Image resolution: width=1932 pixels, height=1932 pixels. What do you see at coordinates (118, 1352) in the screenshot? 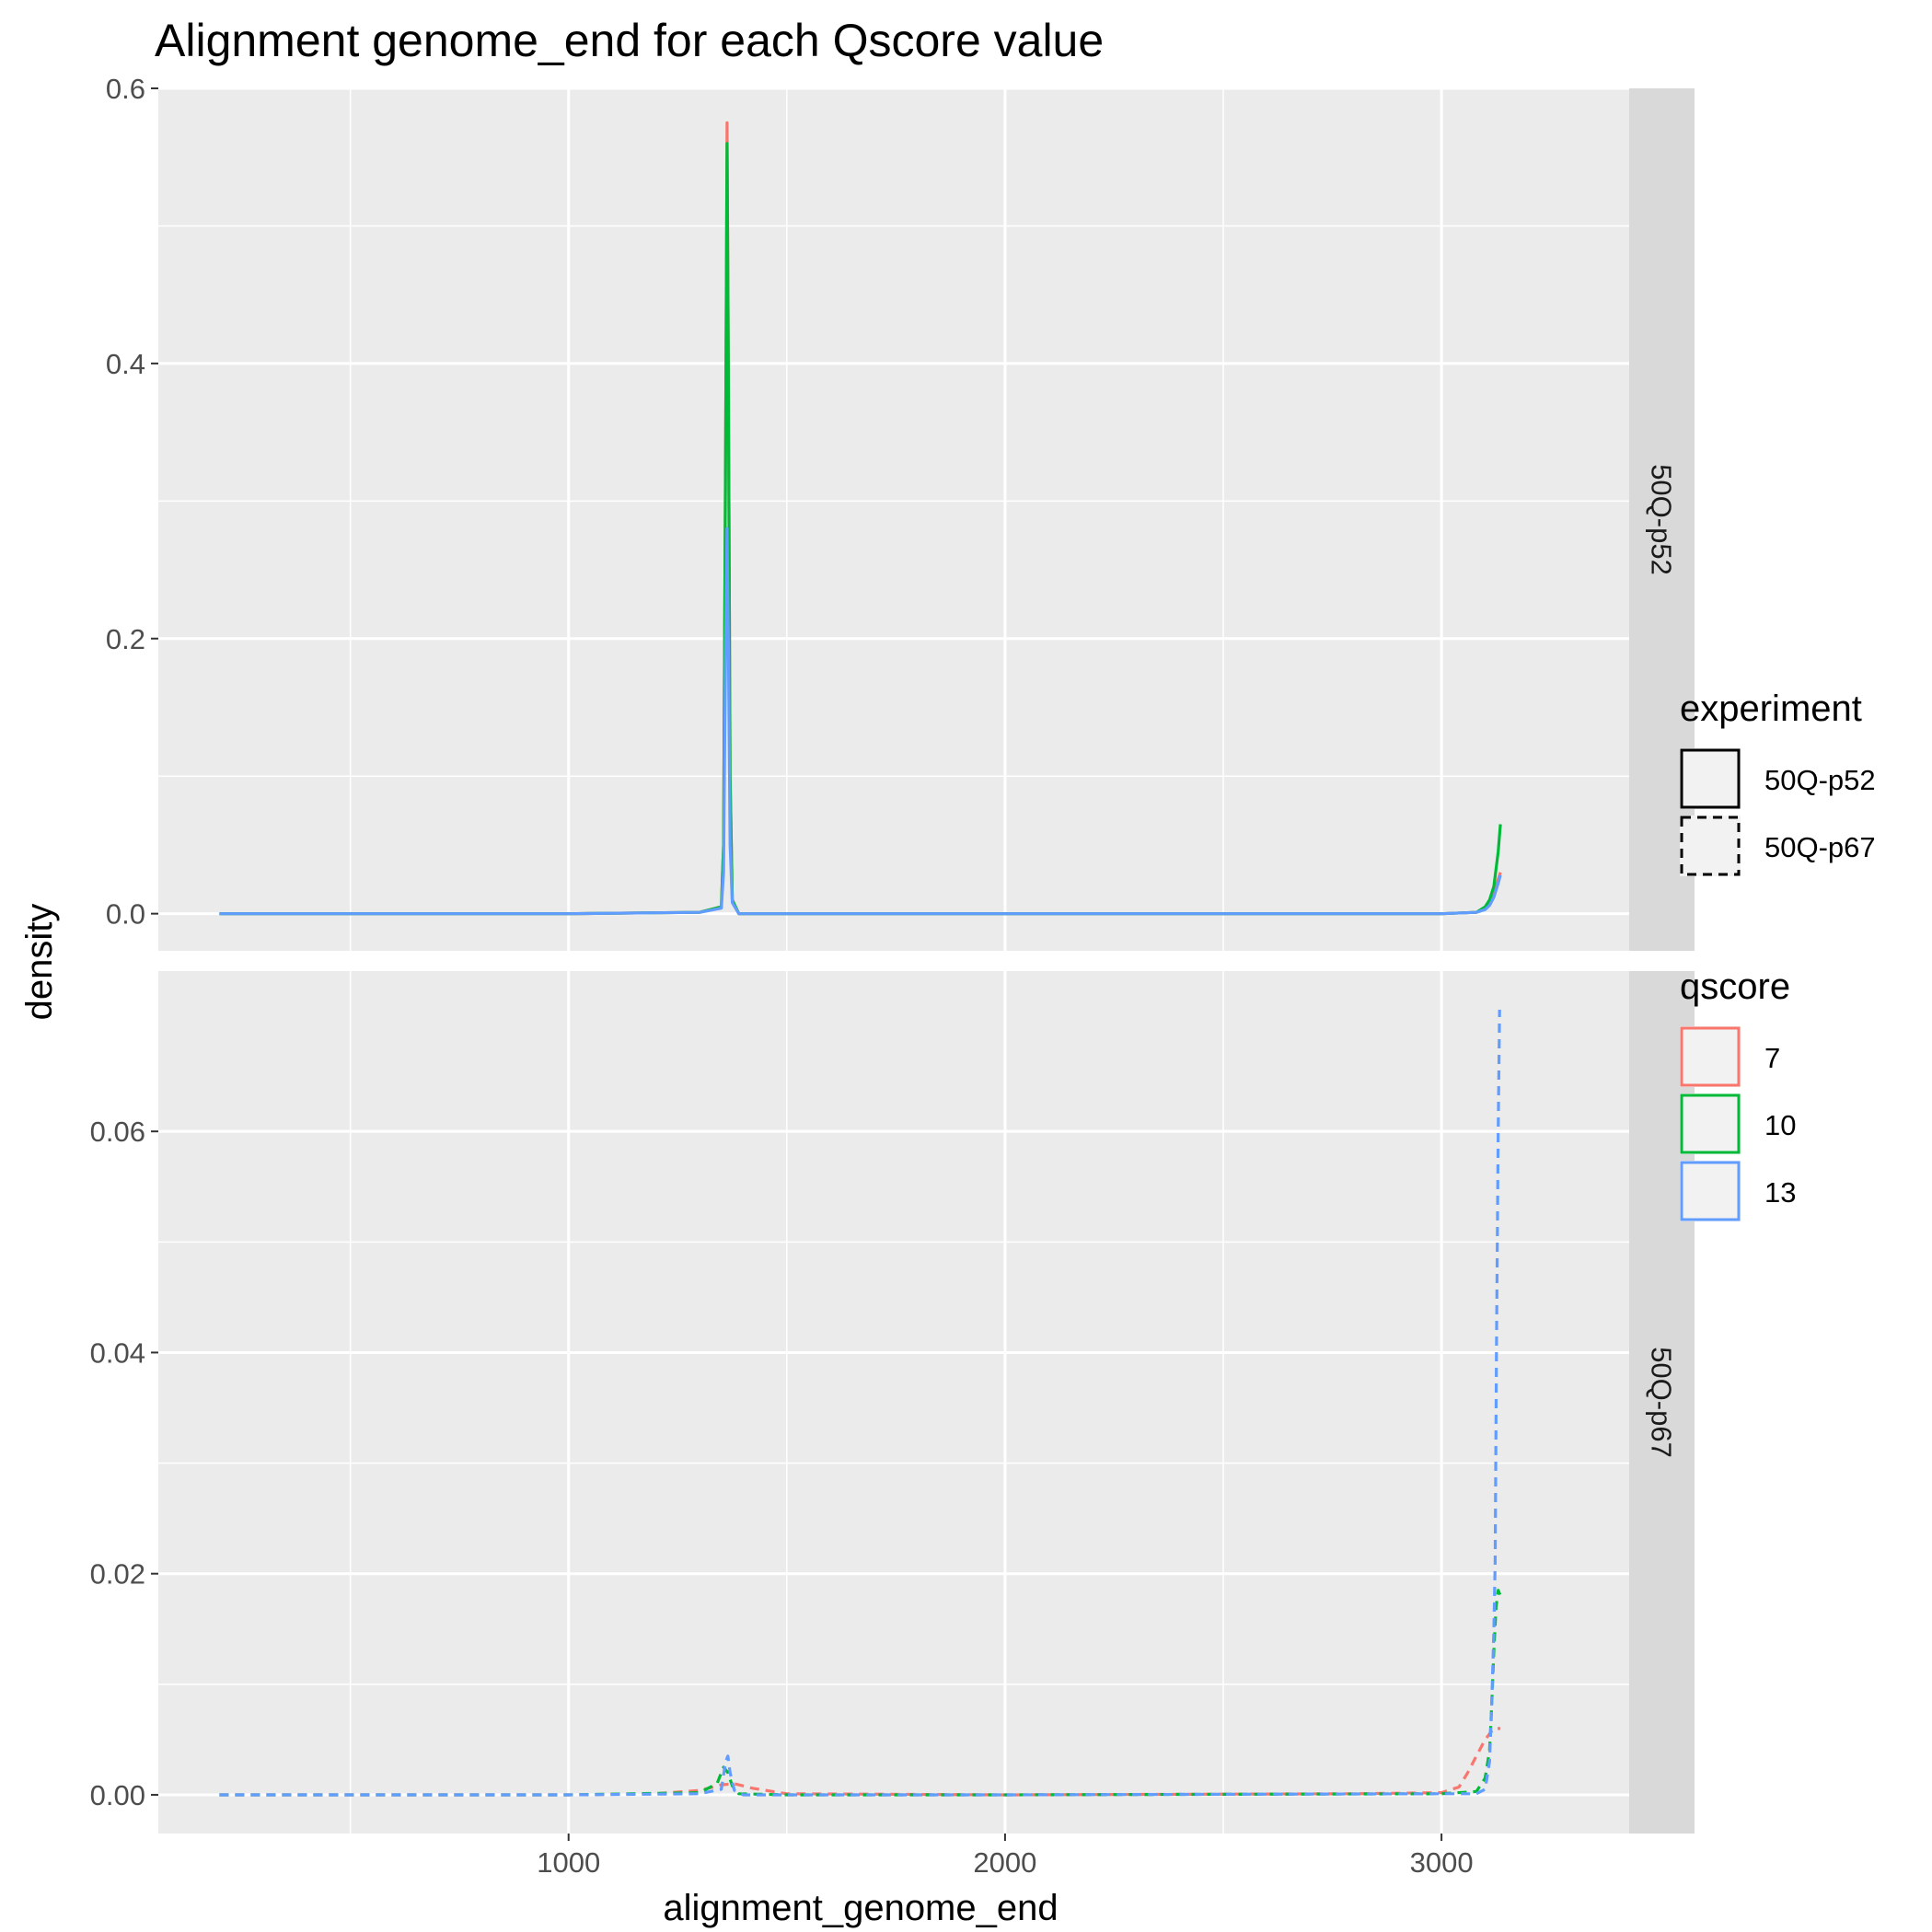
I see `y-tick-label: 0.04` at bounding box center [118, 1352].